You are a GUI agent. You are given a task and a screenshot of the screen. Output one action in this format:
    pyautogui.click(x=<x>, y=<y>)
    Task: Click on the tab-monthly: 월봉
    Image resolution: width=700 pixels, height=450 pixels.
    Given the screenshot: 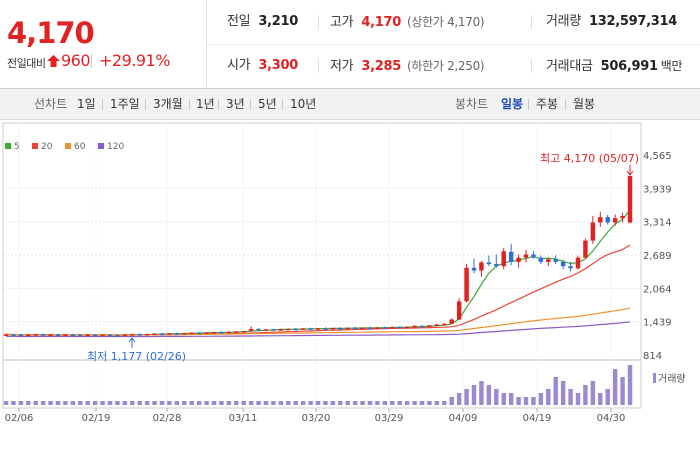 What is the action you would take?
    pyautogui.click(x=584, y=104)
    